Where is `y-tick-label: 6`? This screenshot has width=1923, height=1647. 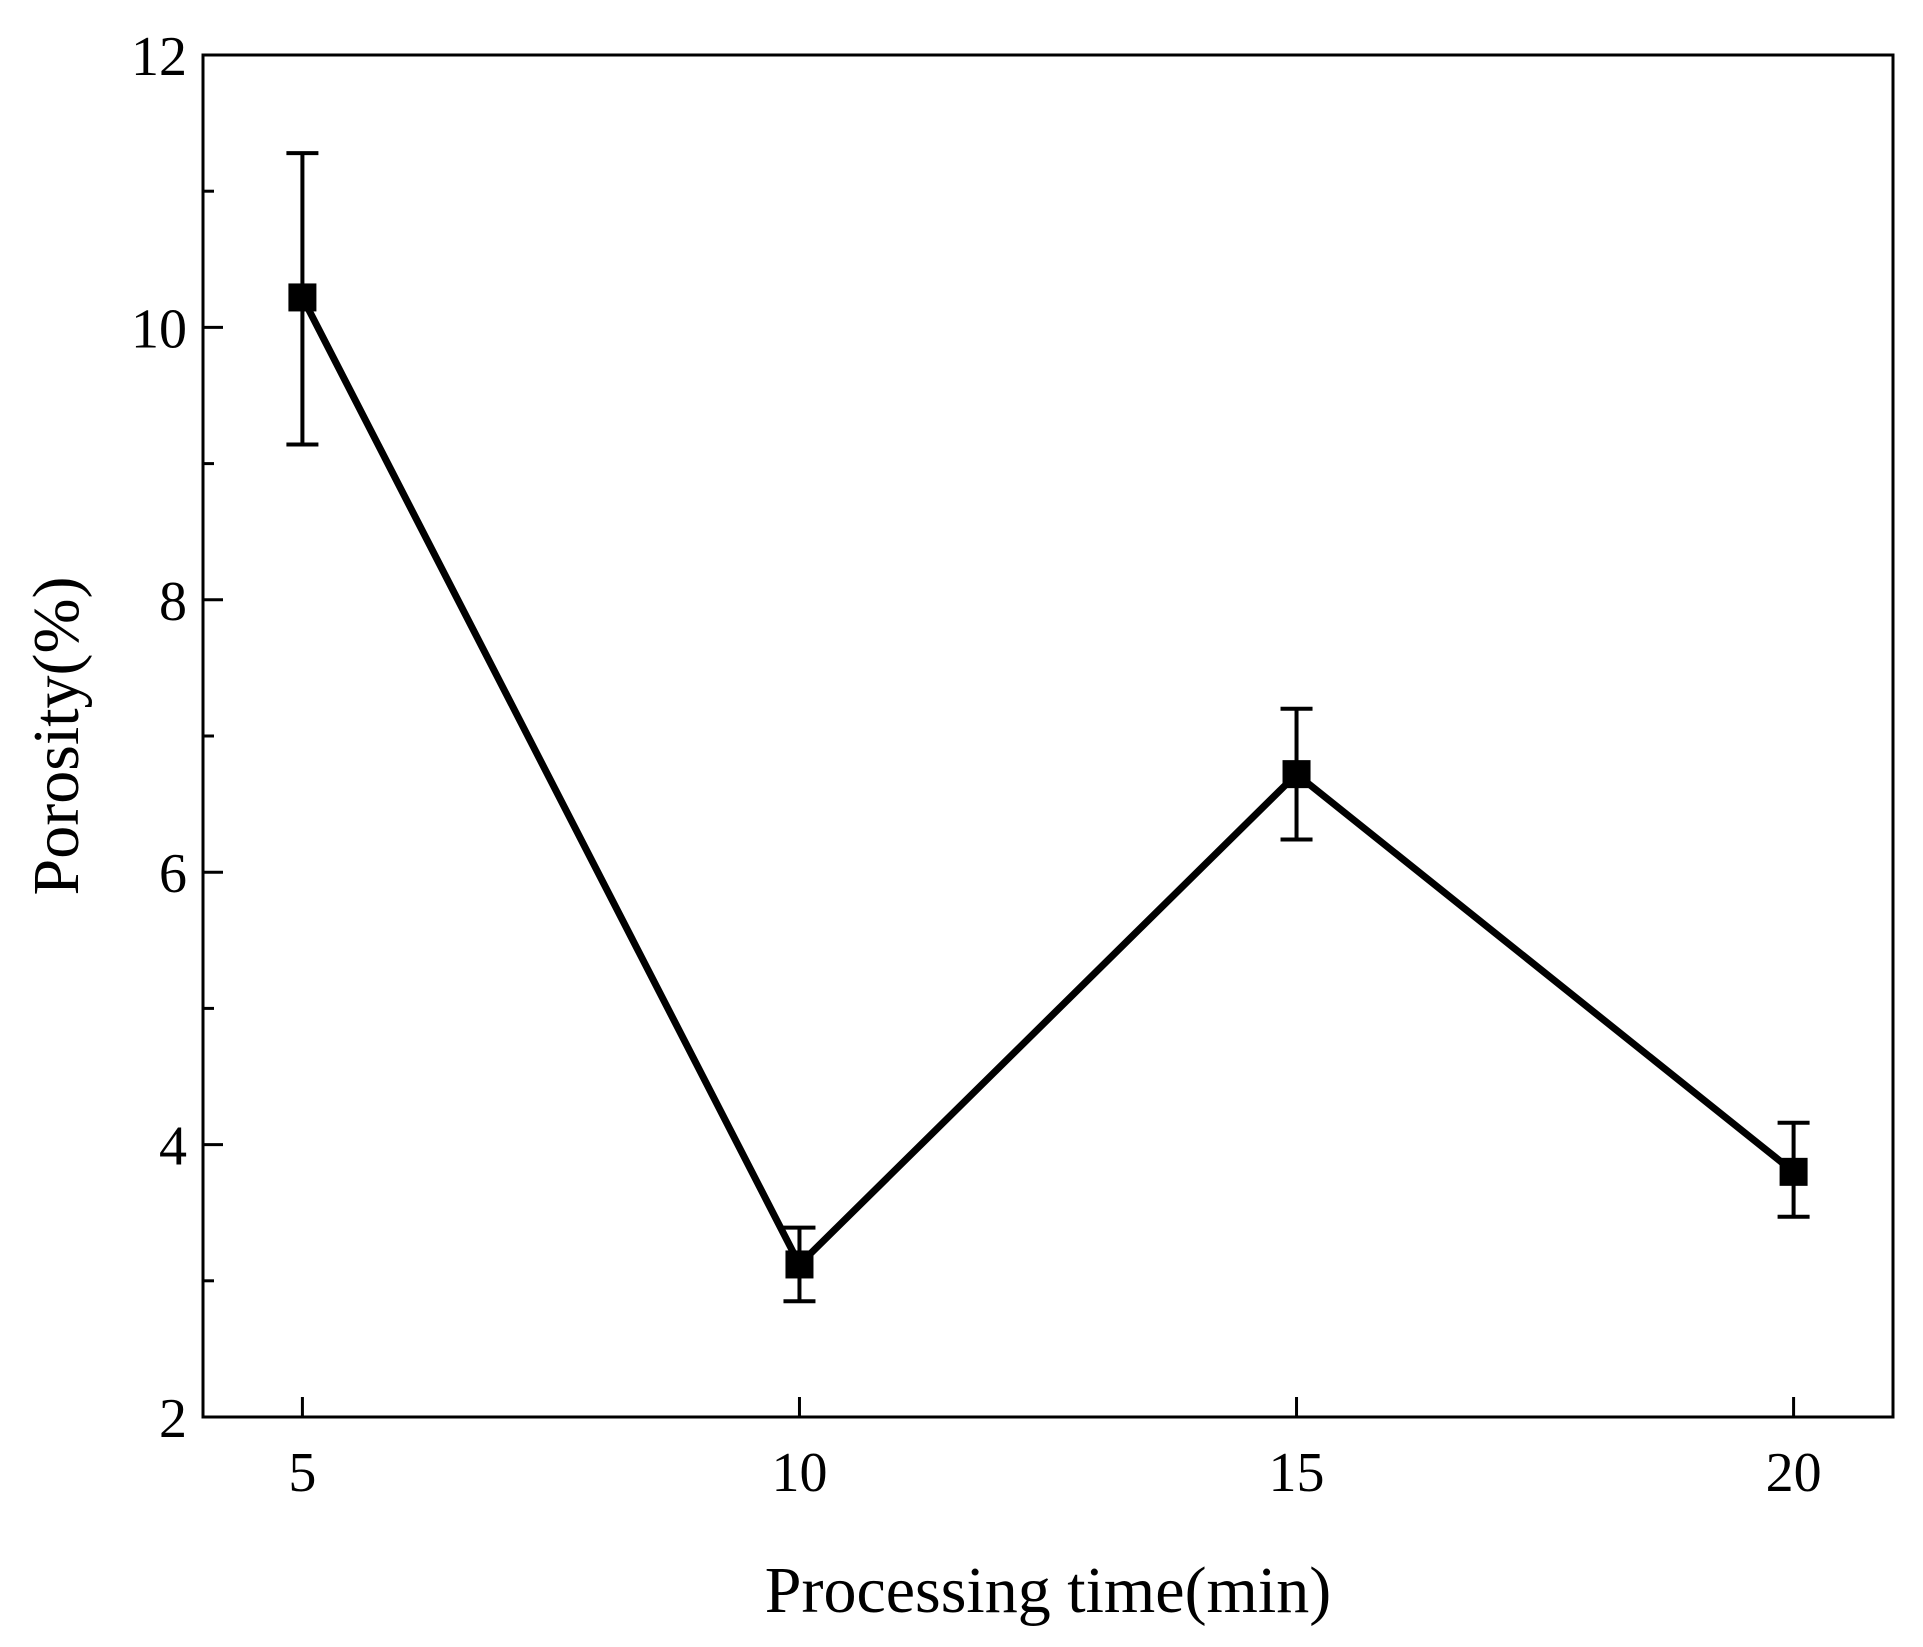
y-tick-label: 6 is located at coordinates (173, 874).